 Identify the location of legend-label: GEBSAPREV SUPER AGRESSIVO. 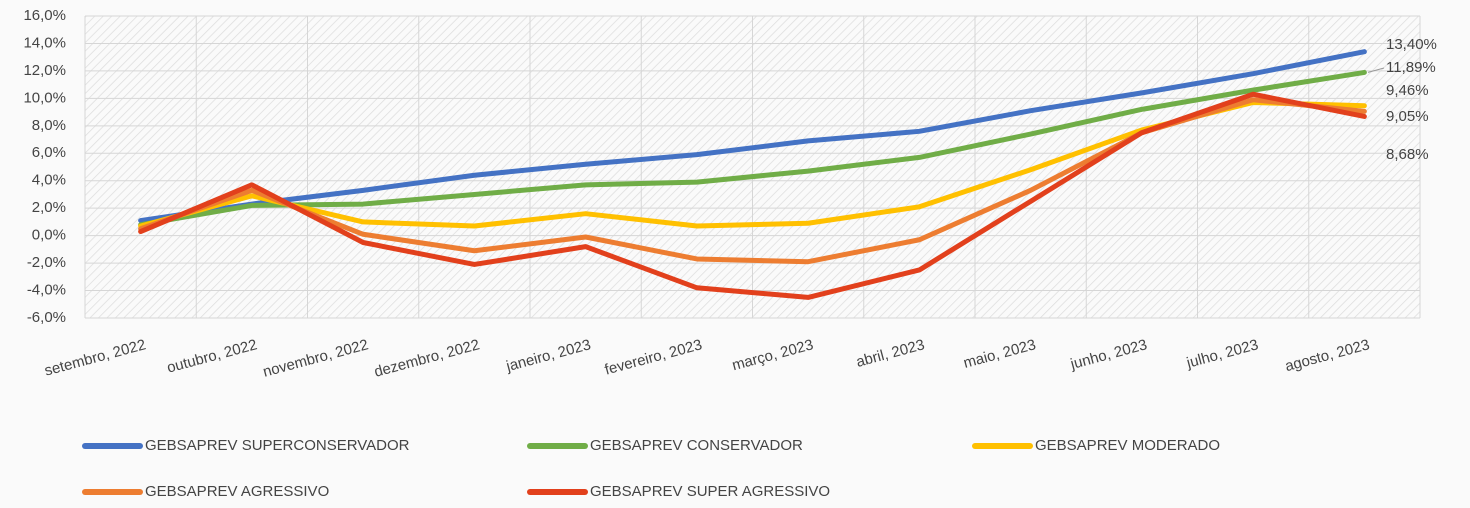
(710, 491).